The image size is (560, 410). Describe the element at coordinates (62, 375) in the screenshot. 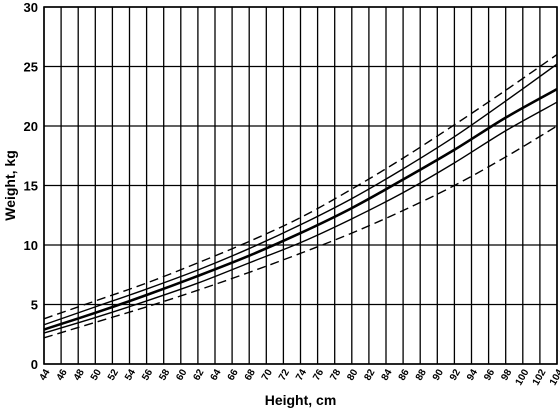

I see `x-tick-label-46: 46` at that location.